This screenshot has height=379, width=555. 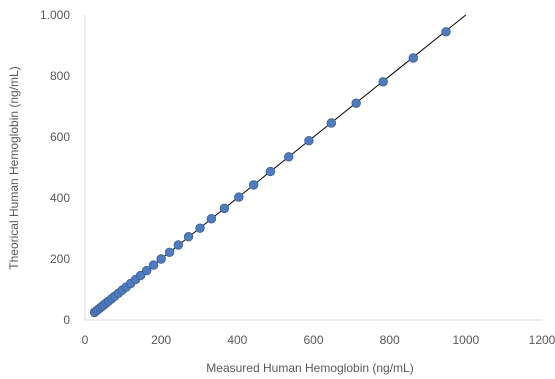 What do you see at coordinates (85, 340) in the screenshot?
I see `x-tick-label: 0` at bounding box center [85, 340].